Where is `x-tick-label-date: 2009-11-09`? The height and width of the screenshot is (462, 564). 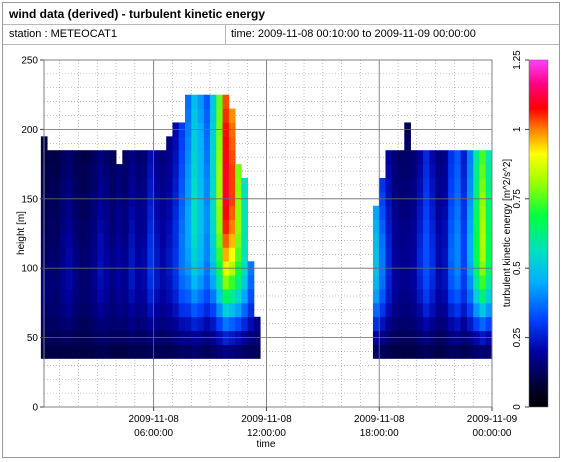 x-tick-label-date: 2009-11-09 is located at coordinates (492, 419).